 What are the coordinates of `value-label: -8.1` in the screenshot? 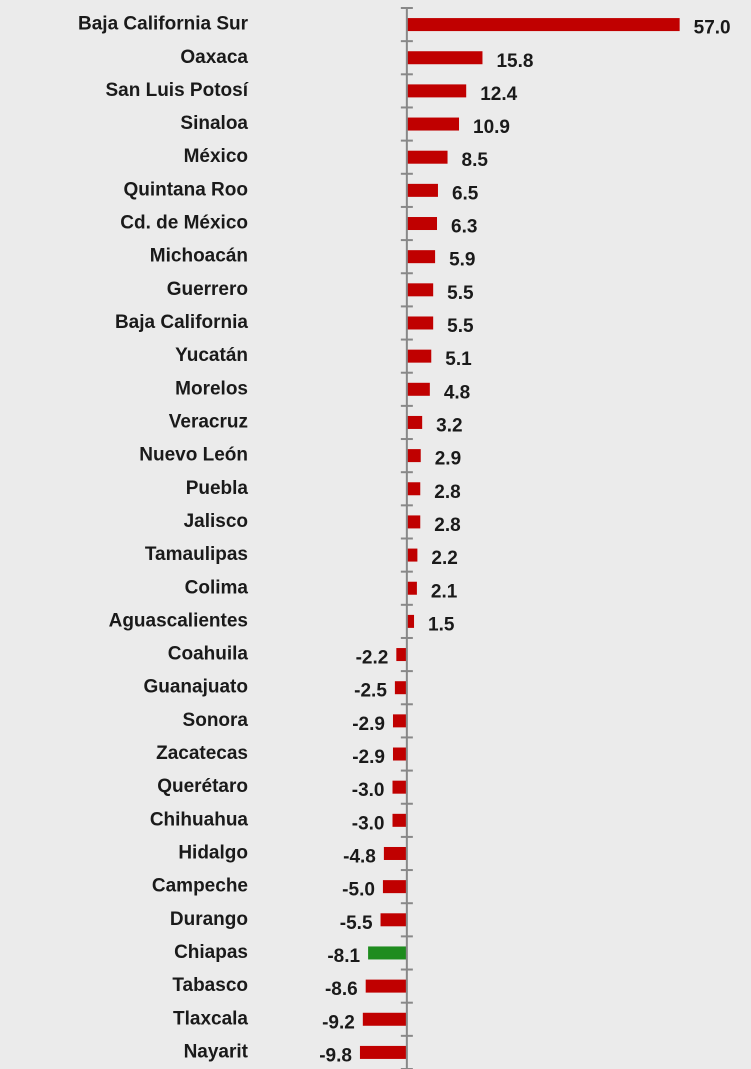 It's located at (343, 956).